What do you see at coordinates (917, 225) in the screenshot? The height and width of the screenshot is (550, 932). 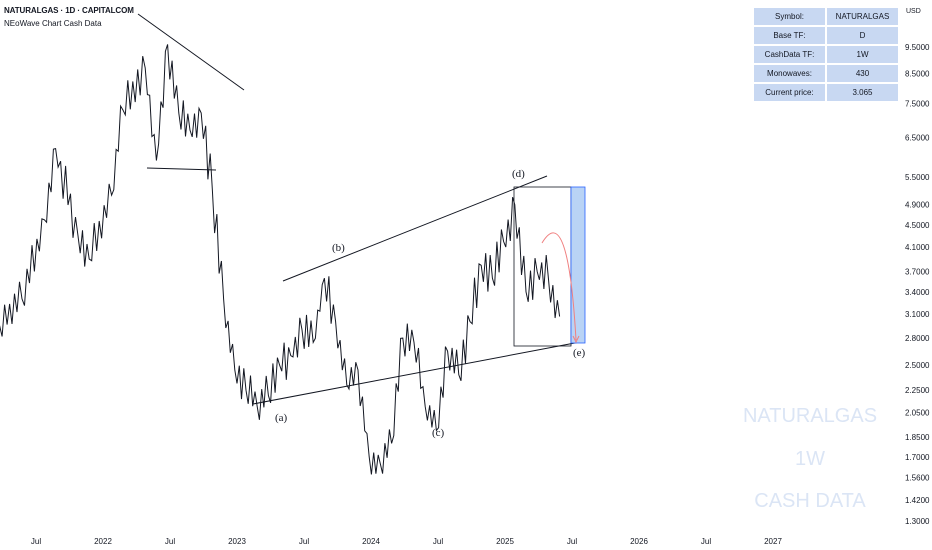 I see `price-tick-label: 4.5000` at bounding box center [917, 225].